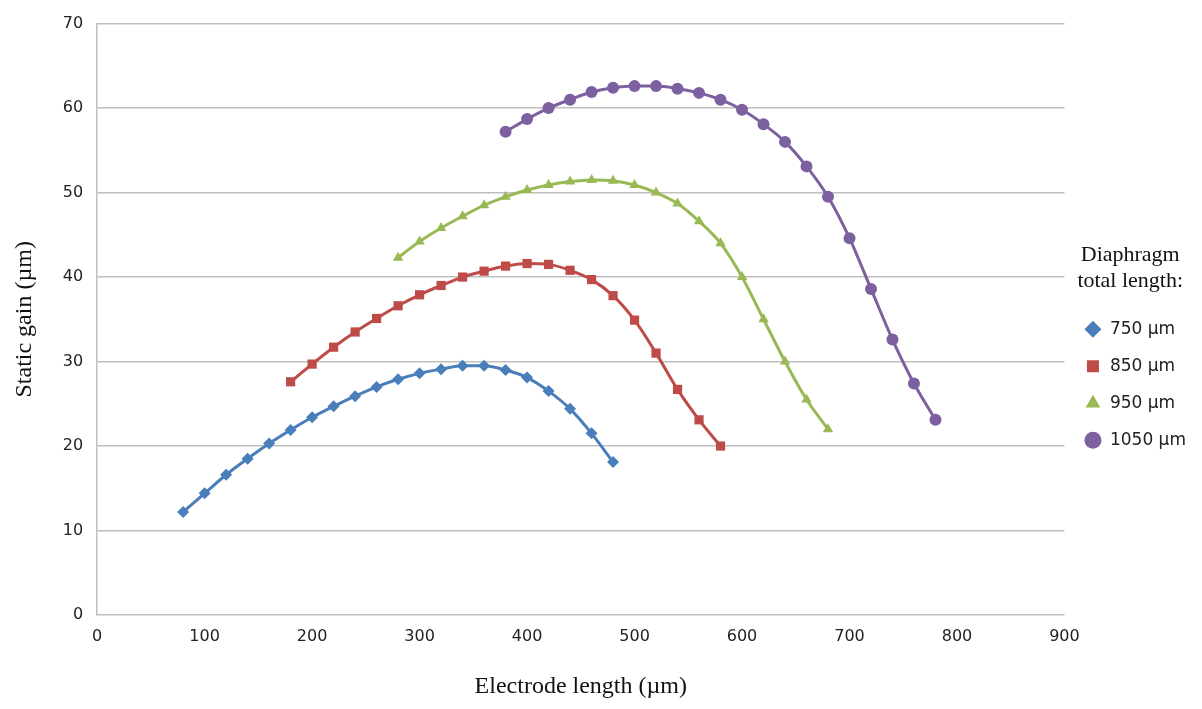 The height and width of the screenshot is (709, 1202). Describe the element at coordinates (1142, 401) in the screenshot. I see `legend-label: 950 µm` at that location.